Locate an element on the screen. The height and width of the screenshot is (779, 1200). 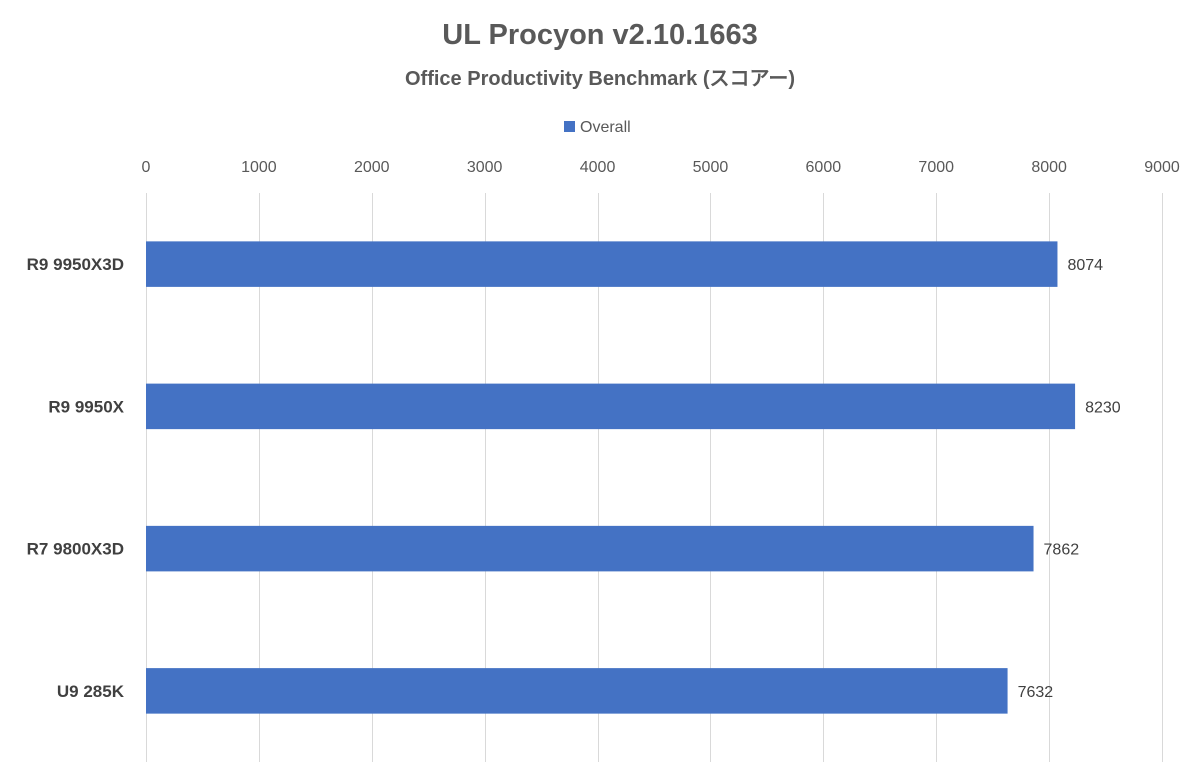
category-label-0: R9 9950X3D is located at coordinates (75, 264).